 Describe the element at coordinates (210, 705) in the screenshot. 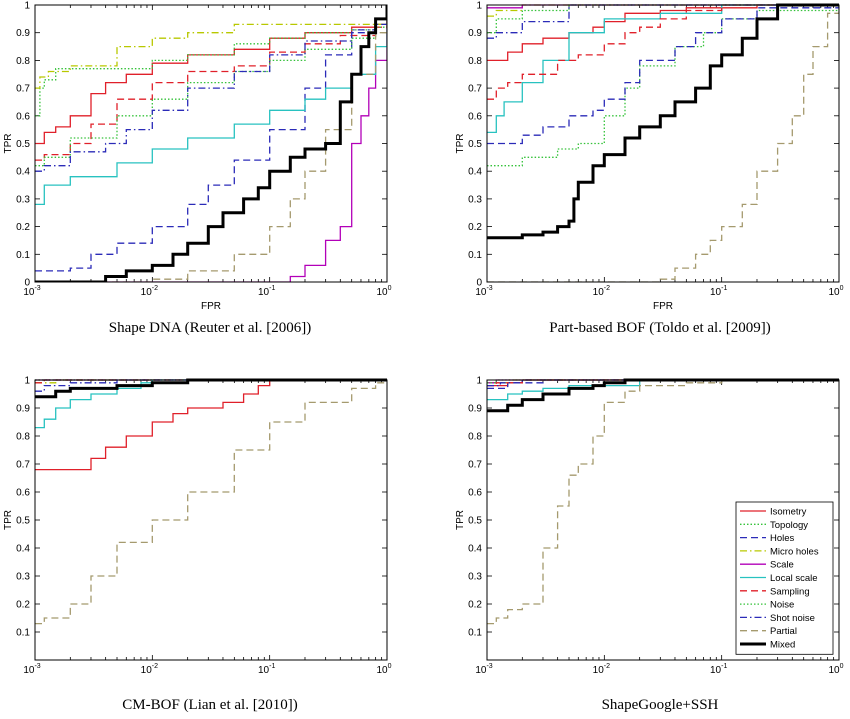

I see `caption-cm-bof: CM-BOF (Lian et al. [2010])` at that location.